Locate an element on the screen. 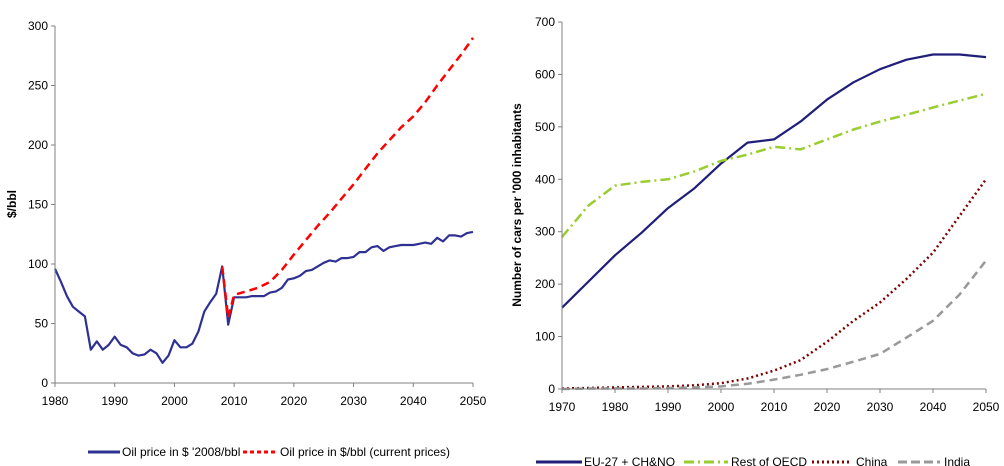  legend-label-india: India is located at coordinates (957, 460).